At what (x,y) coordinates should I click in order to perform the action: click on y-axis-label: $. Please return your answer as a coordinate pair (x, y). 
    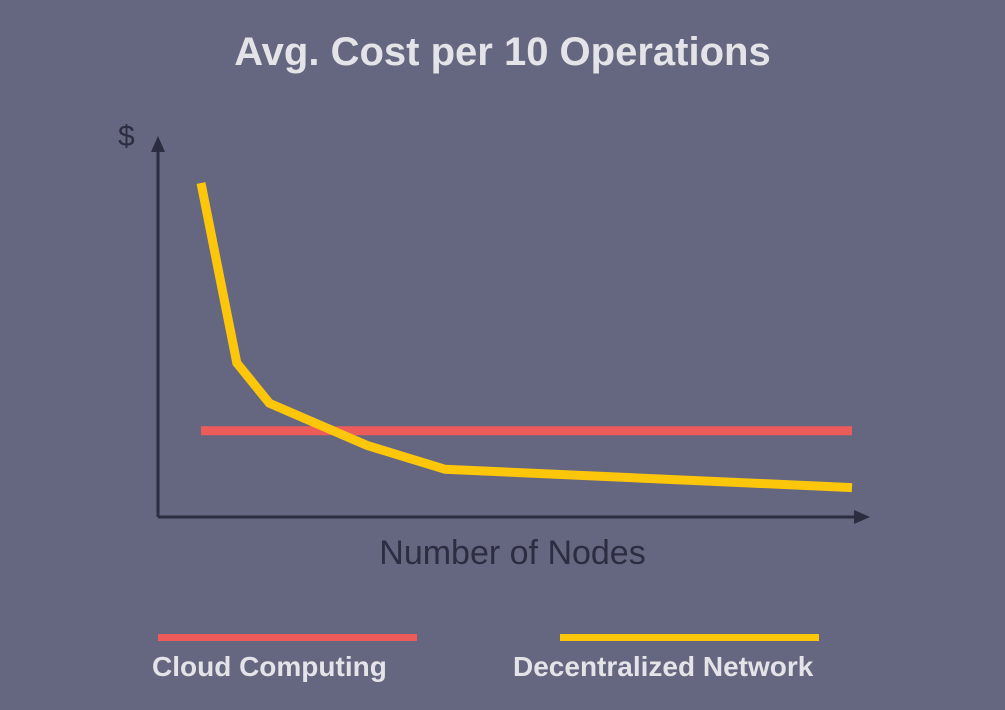
    Looking at the image, I should click on (126, 136).